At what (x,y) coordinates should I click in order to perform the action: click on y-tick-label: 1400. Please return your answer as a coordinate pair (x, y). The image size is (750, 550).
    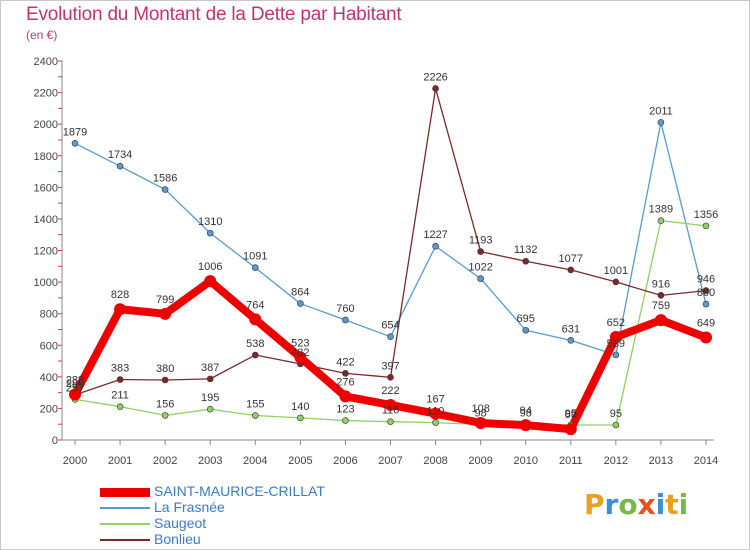
    Looking at the image, I should click on (46, 220).